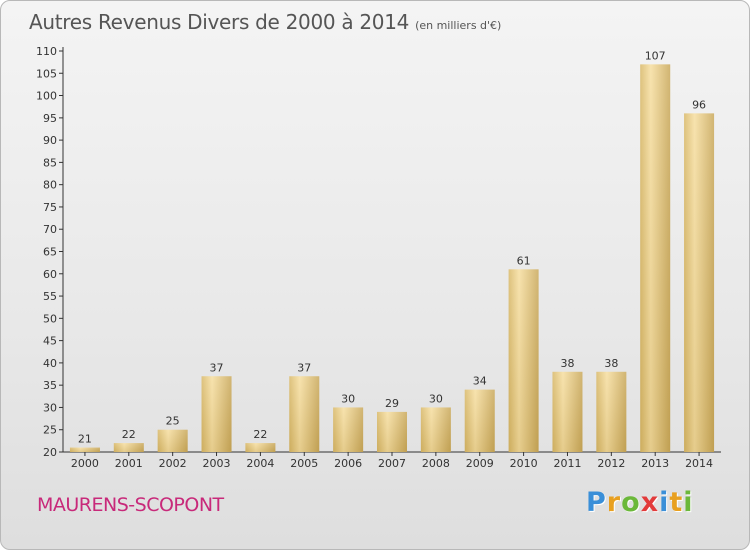 The image size is (750, 550). Describe the element at coordinates (655, 463) in the screenshot. I see `x-tick-label: 2013` at that location.